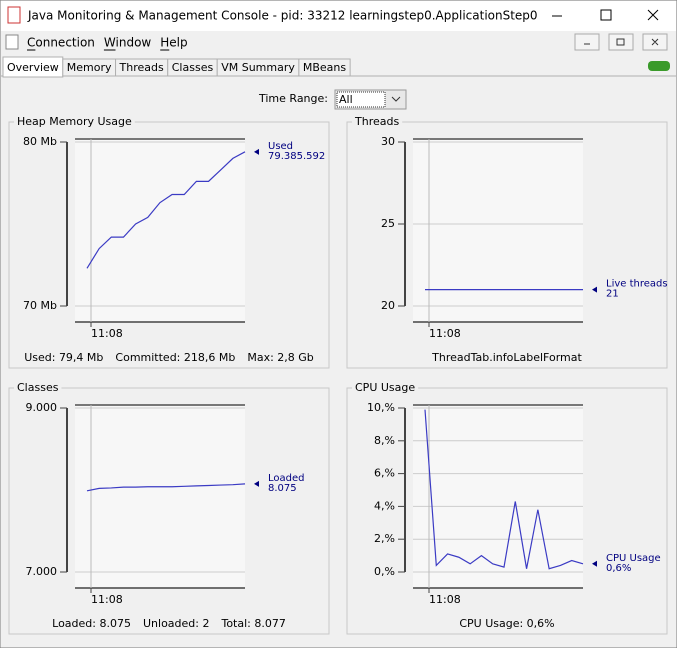 Image resolution: width=677 pixels, height=648 pixels. Describe the element at coordinates (346, 99) in the screenshot. I see `time-range-value: All` at that location.